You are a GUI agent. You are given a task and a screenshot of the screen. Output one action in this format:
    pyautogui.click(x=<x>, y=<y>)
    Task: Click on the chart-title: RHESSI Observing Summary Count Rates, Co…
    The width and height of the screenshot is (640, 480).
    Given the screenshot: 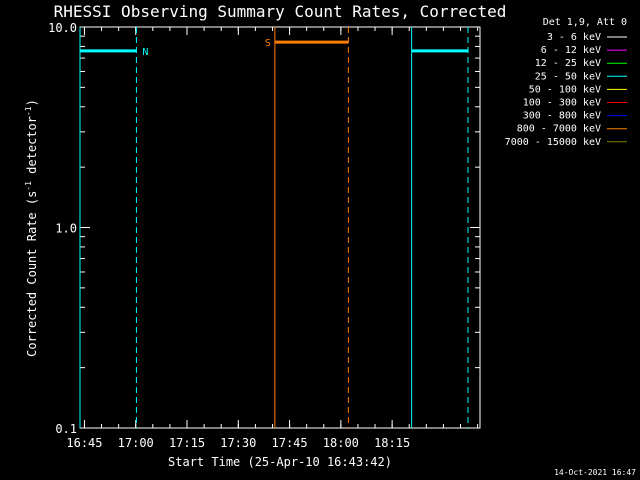 What is the action you would take?
    pyautogui.click(x=280, y=11)
    